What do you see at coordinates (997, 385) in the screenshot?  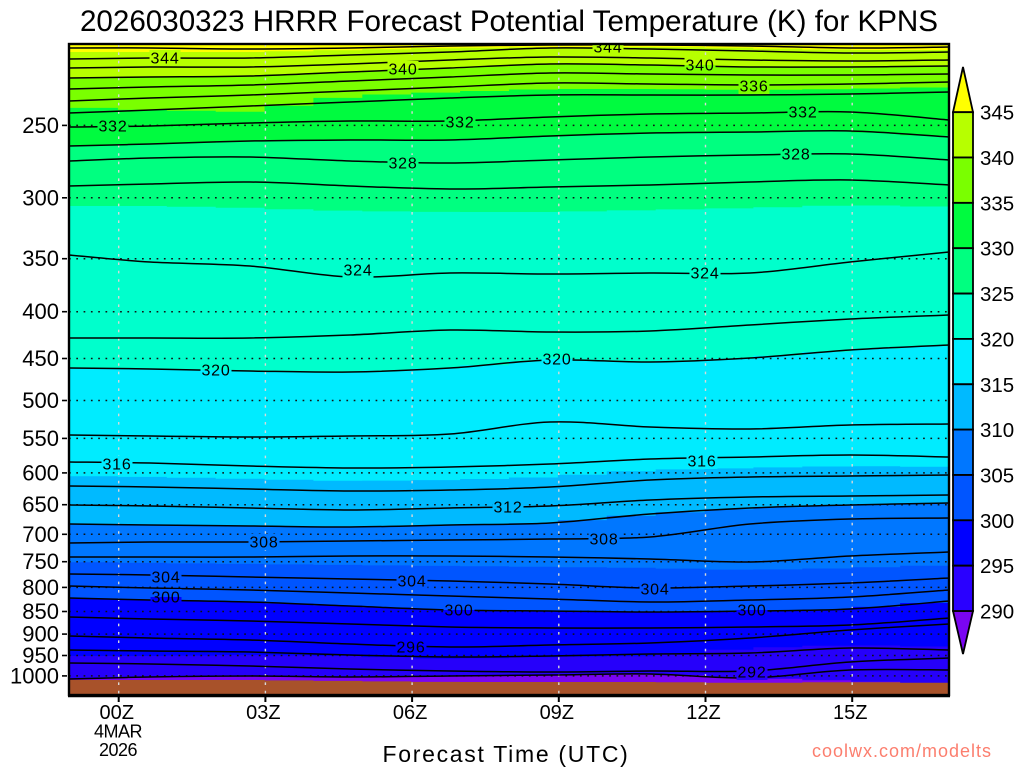 I see `svg-text: 315` at bounding box center [997, 385].